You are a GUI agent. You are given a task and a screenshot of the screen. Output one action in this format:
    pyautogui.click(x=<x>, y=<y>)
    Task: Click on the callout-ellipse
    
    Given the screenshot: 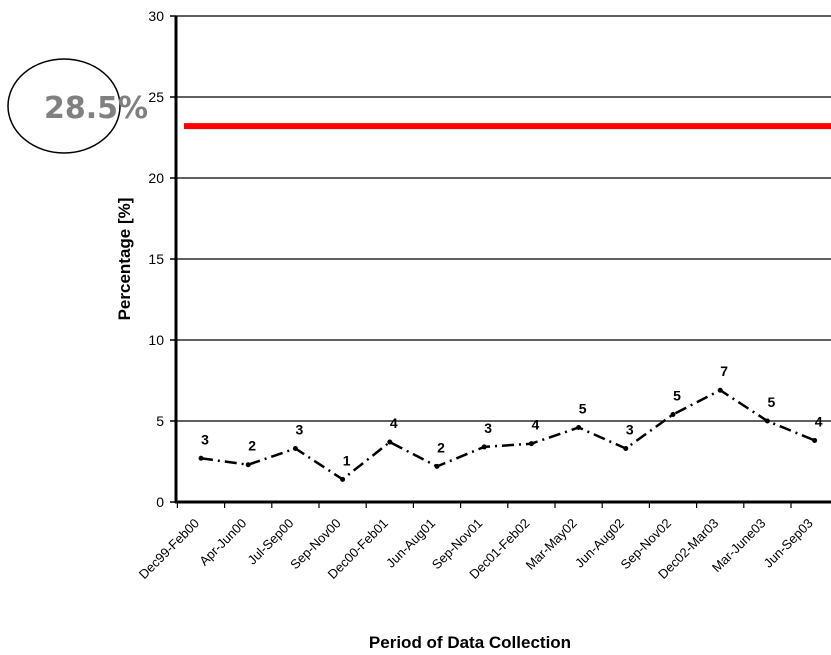 What is the action you would take?
    pyautogui.click(x=64, y=106)
    